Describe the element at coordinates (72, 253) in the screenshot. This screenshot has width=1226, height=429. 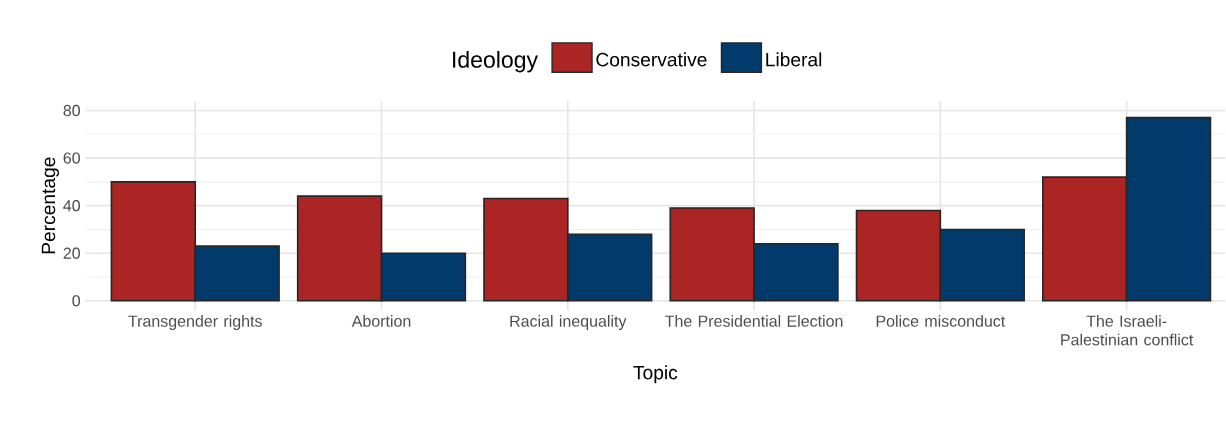
I see `y-tick-label: 20` at that location.